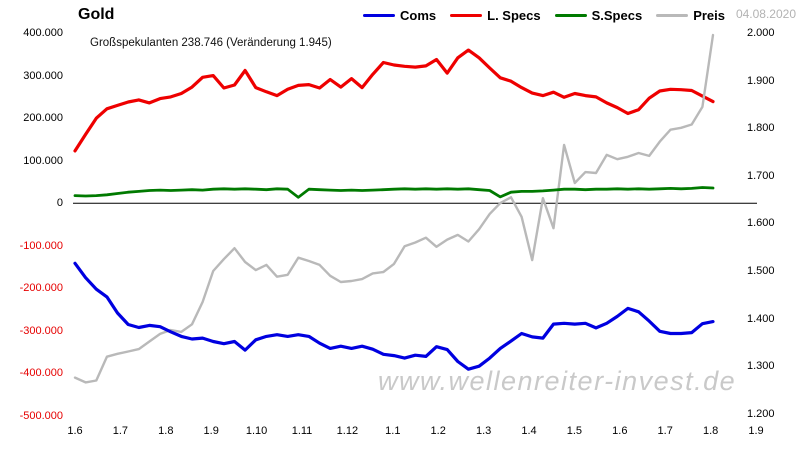  What do you see at coordinates (347, 431) in the screenshot?
I see `x-axis-tick: 1.12` at bounding box center [347, 431].